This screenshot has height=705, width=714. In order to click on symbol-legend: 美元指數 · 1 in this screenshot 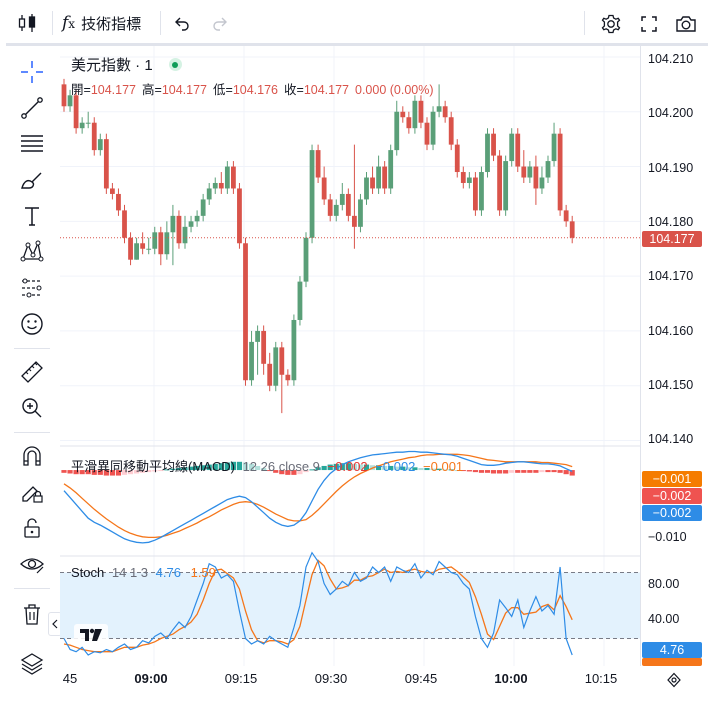, I will do `click(126, 64)`.